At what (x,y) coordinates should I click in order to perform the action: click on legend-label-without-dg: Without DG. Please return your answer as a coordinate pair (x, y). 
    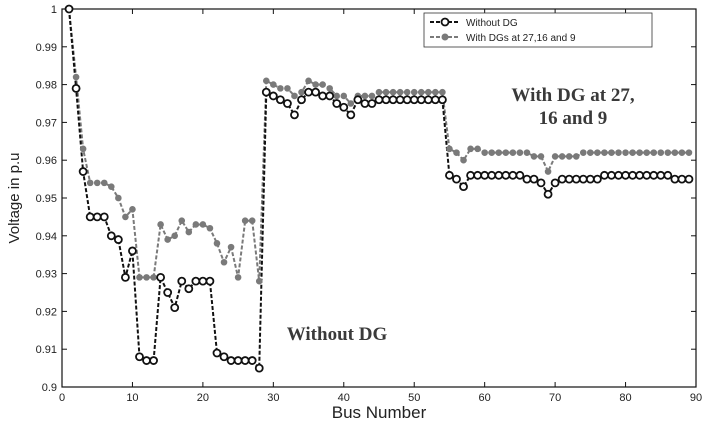
    Looking at the image, I should click on (492, 23).